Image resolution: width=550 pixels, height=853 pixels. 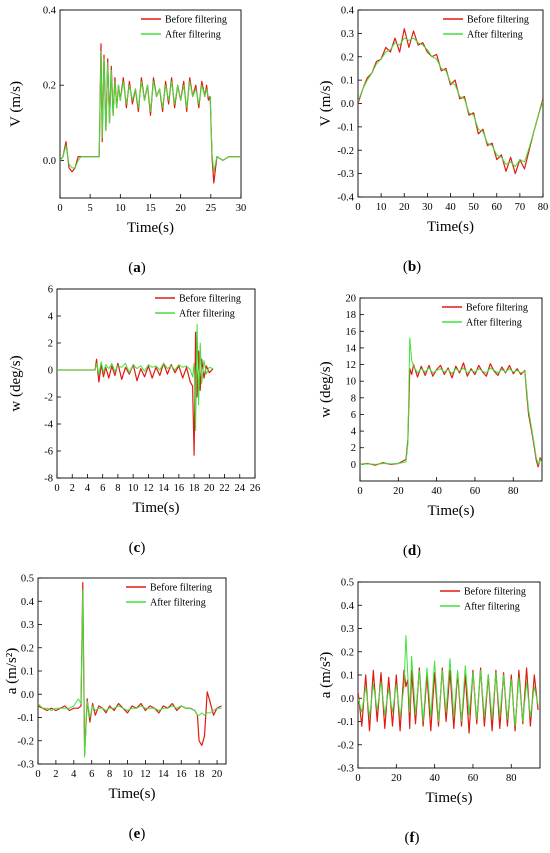 What do you see at coordinates (27, 648) in the screenshot?
I see `y-tick-label: 0.2` at bounding box center [27, 648].